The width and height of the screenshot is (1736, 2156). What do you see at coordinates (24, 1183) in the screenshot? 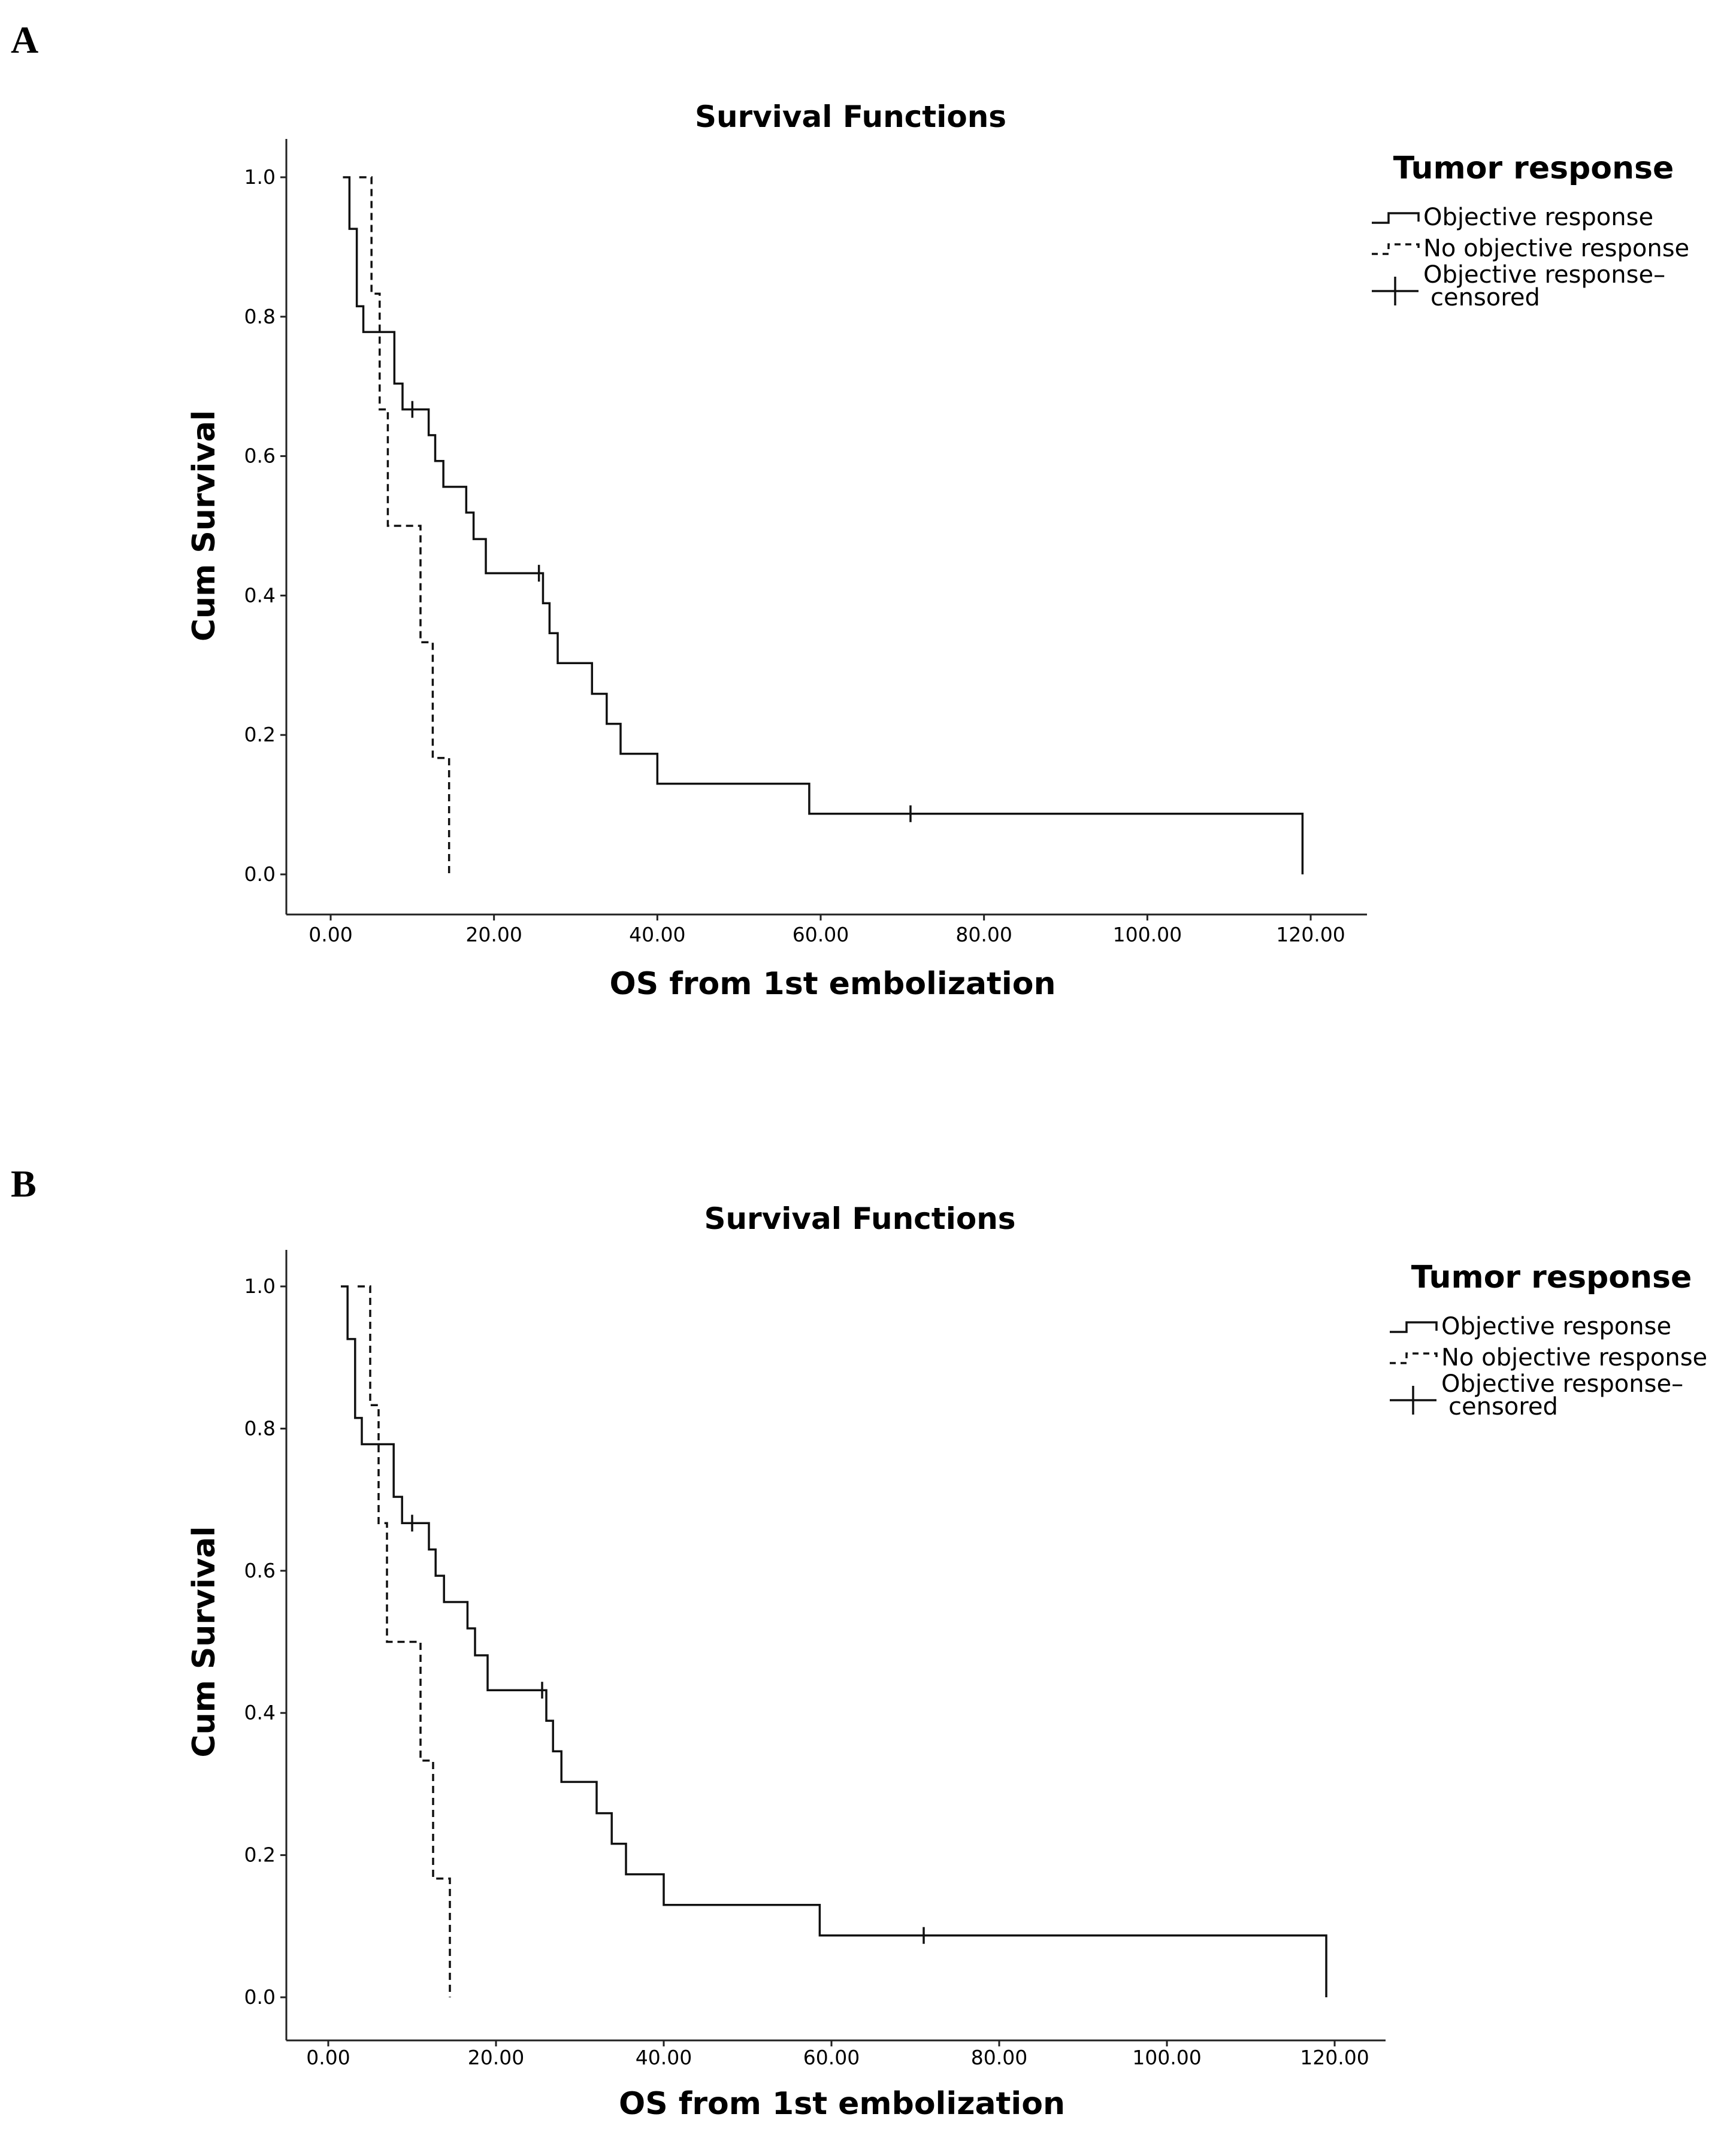
I see `panel-label: B` at bounding box center [24, 1183].